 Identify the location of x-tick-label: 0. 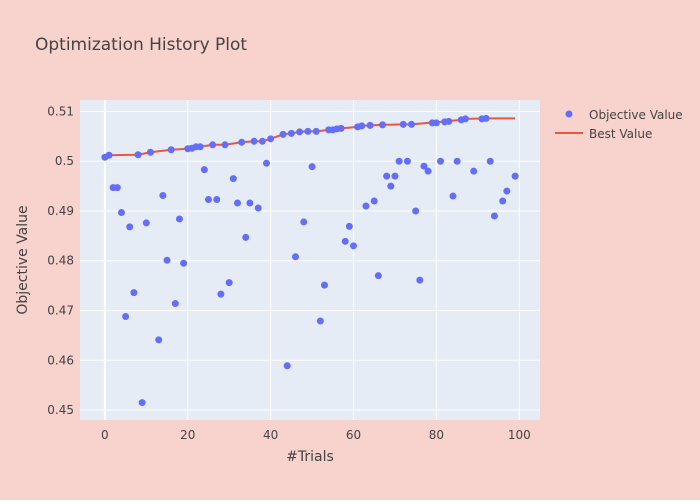
(105, 435).